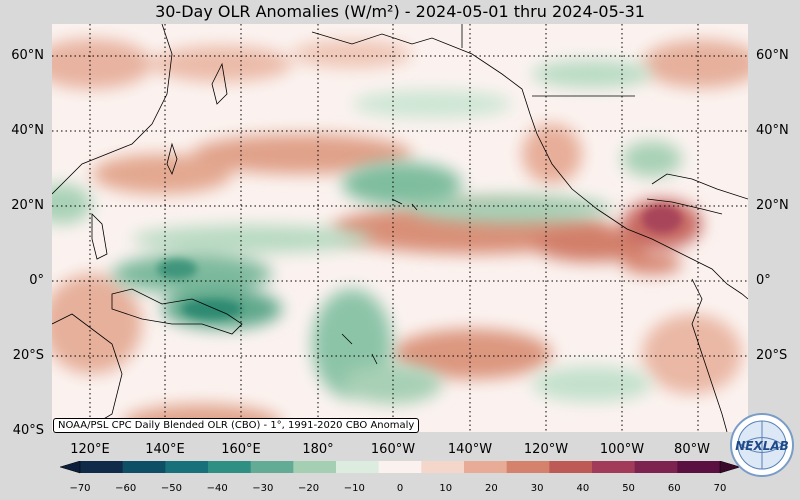 This screenshot has height=500, width=800. What do you see at coordinates (126, 488) in the screenshot?
I see `colorbar-tick-label: −60` at bounding box center [126, 488].